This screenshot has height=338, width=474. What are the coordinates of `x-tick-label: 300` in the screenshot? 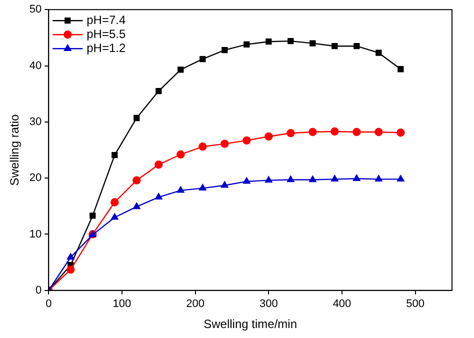 It's located at (268, 304).